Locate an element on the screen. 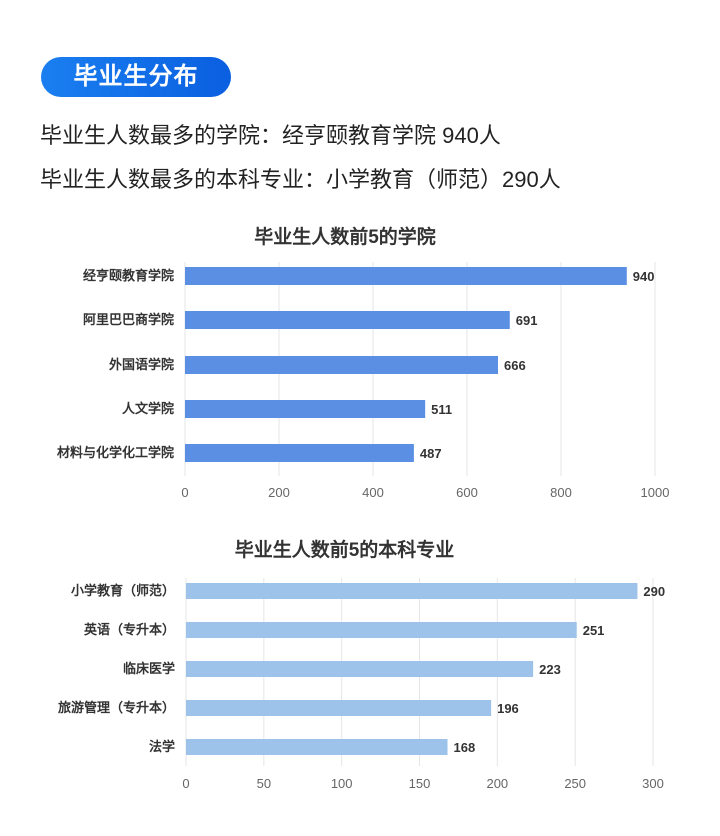 This screenshot has width=720, height=836. x-tick-label: 400 is located at coordinates (373, 492).